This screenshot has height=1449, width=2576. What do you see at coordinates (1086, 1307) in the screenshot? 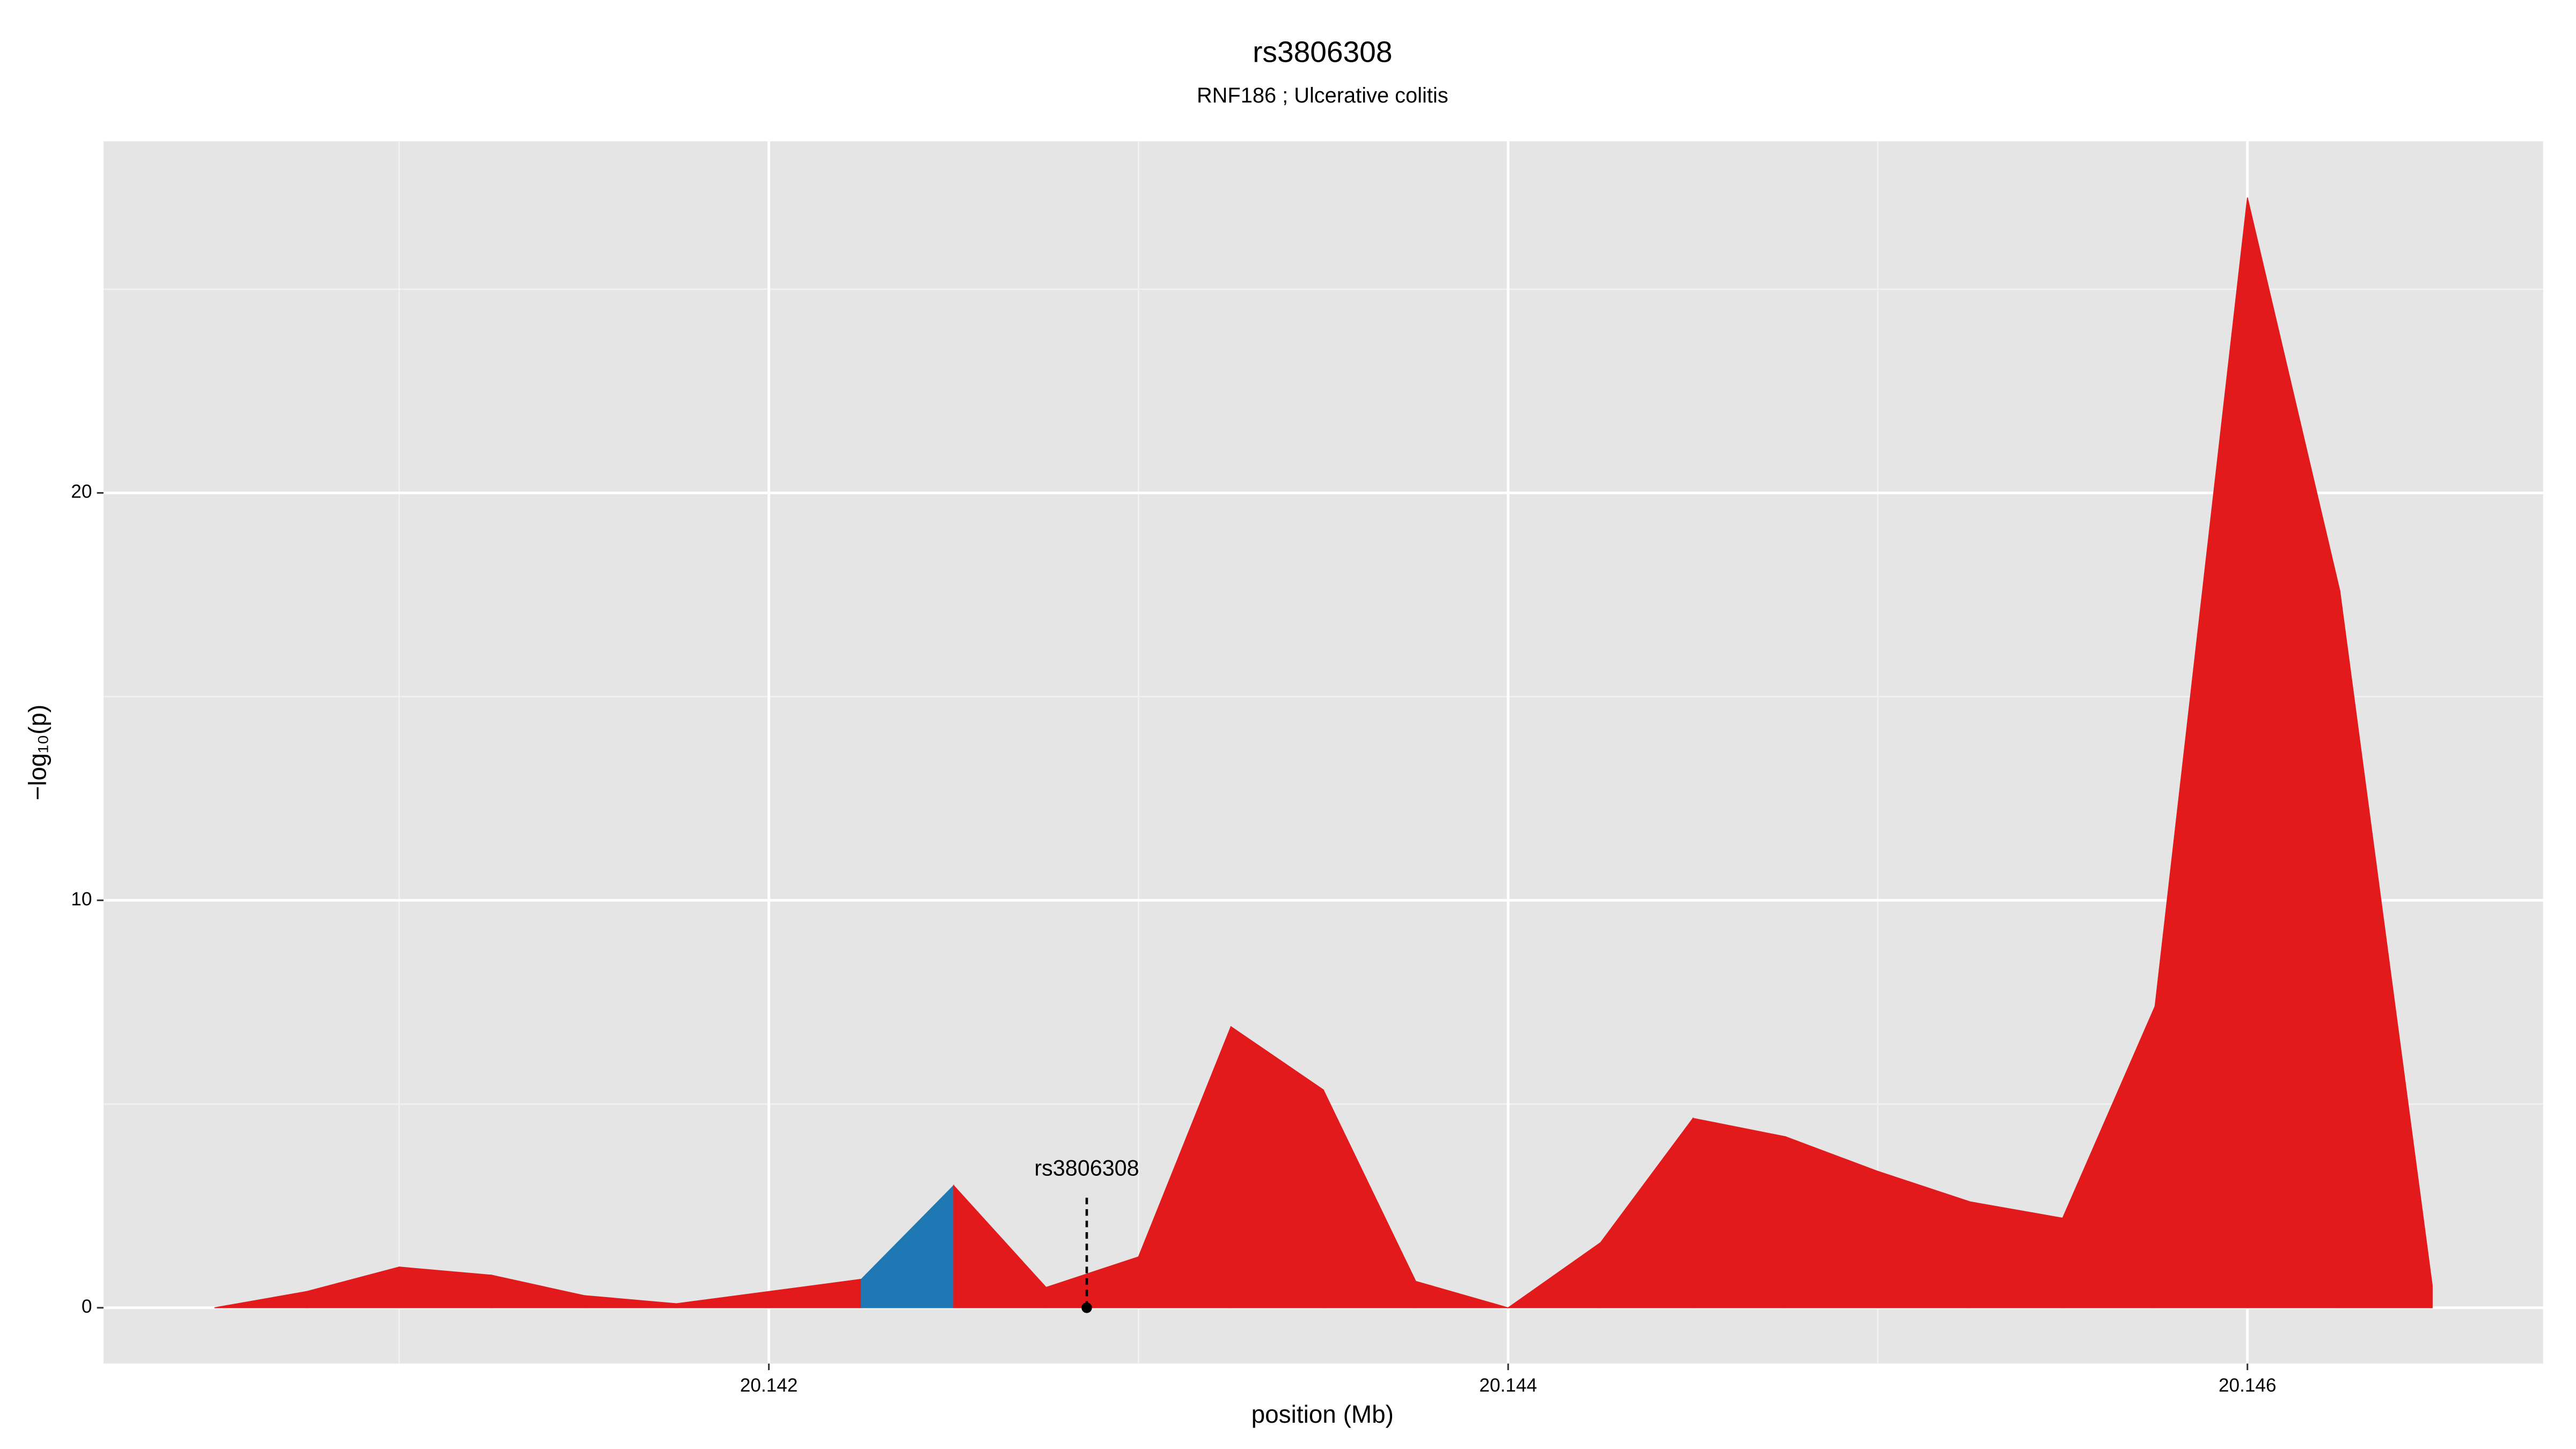
I see `annotation-point` at bounding box center [1086, 1307].